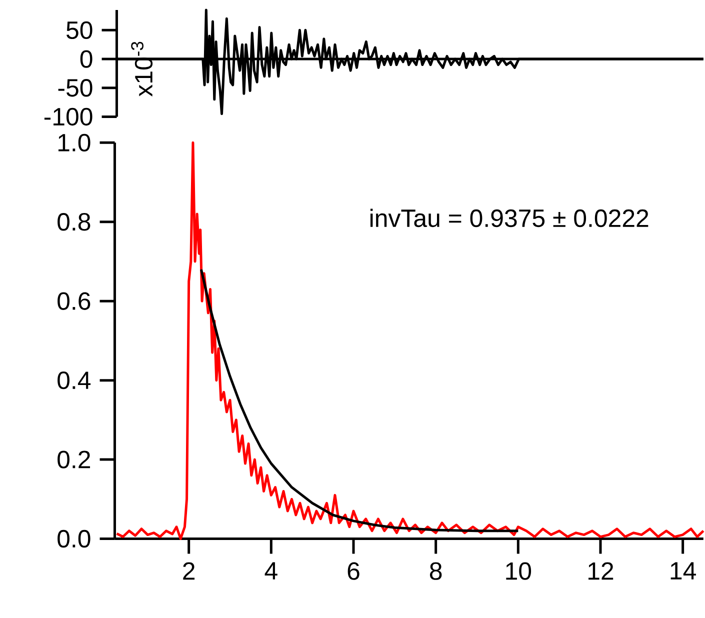 The width and height of the screenshot is (705, 618). Describe the element at coordinates (75, 88) in the screenshot. I see `y-tick-label: -50` at that location.